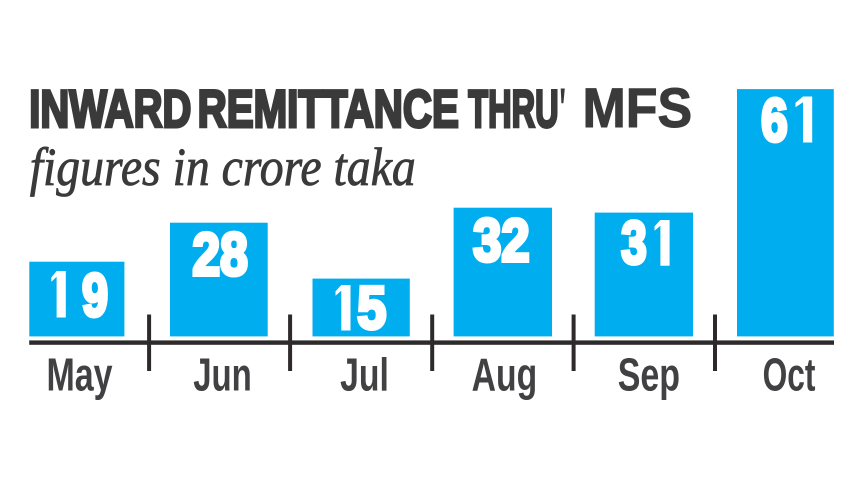  I want to click on svg-text: Jun, so click(222, 375).